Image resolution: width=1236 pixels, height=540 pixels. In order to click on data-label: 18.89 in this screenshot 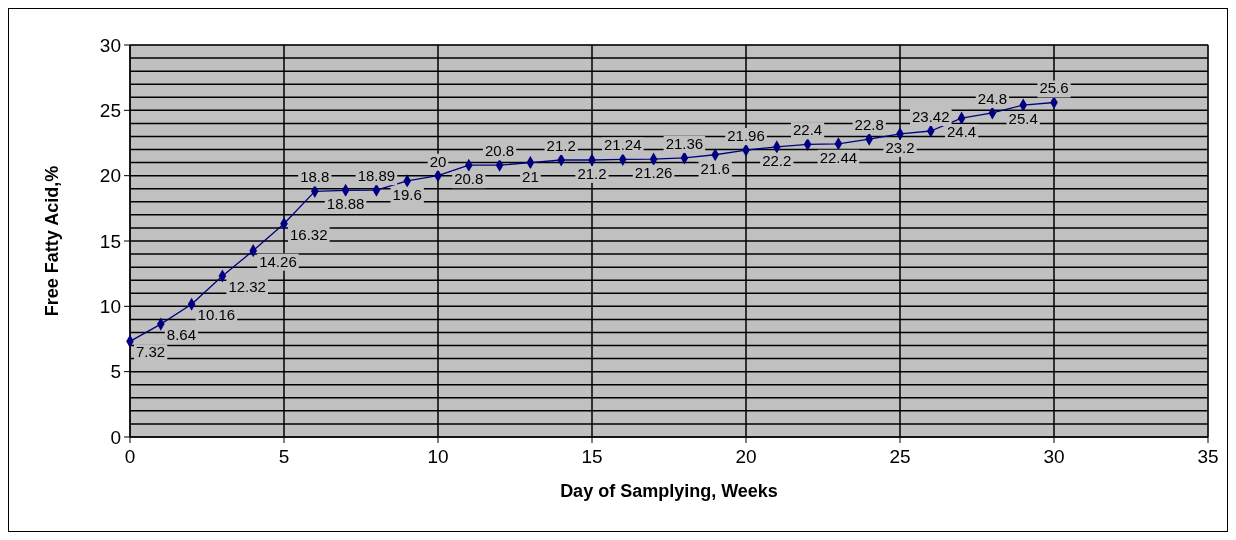, I will do `click(376, 176)`.